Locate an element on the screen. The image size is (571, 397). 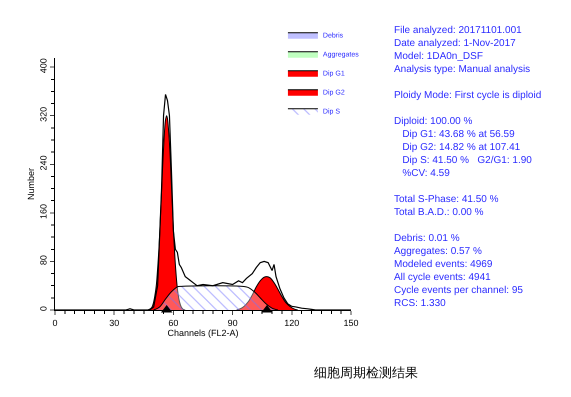
y-tick-label: 240 is located at coordinates (43, 162).